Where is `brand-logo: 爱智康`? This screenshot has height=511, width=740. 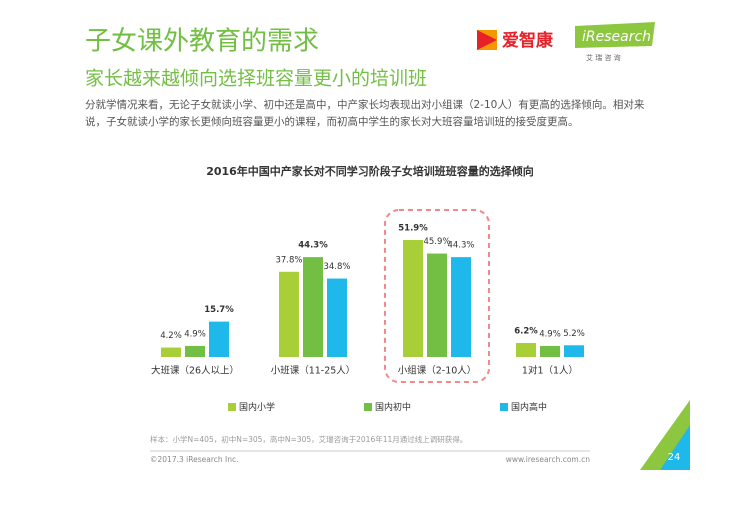 brand-logo: 爱智康 is located at coordinates (515, 40).